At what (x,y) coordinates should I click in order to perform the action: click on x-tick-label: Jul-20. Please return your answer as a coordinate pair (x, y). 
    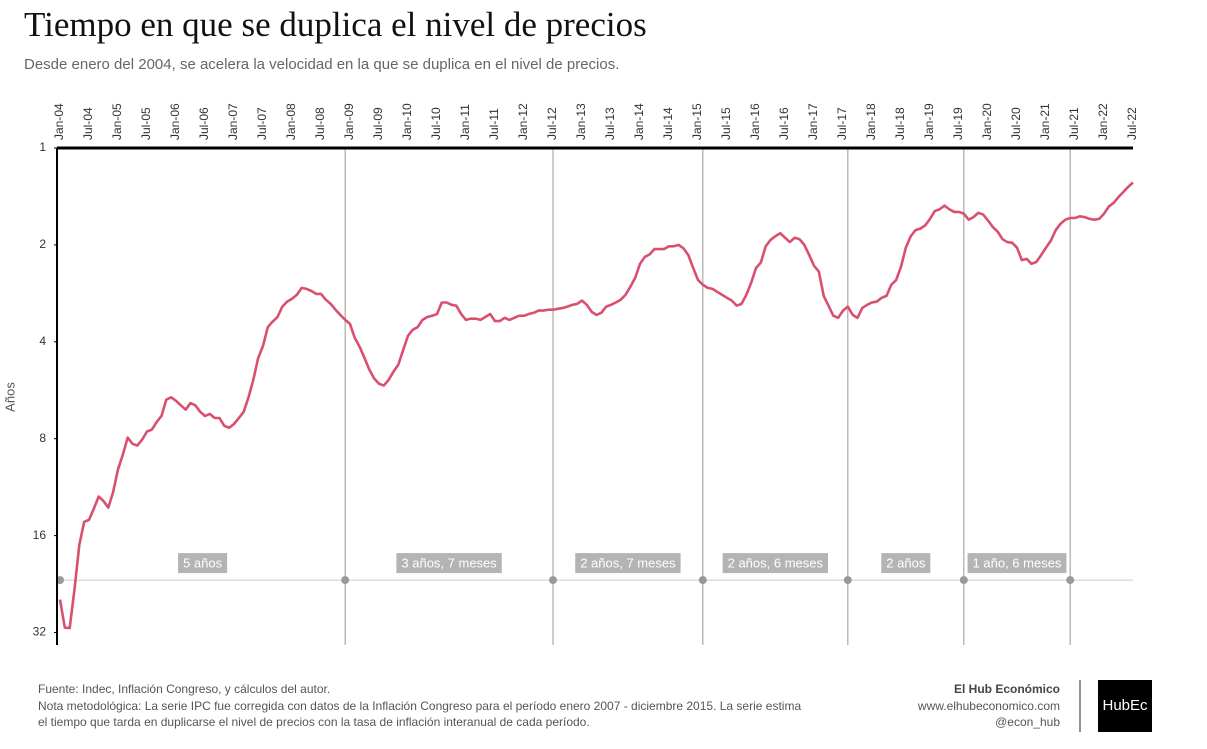
    Looking at the image, I should click on (1016, 123).